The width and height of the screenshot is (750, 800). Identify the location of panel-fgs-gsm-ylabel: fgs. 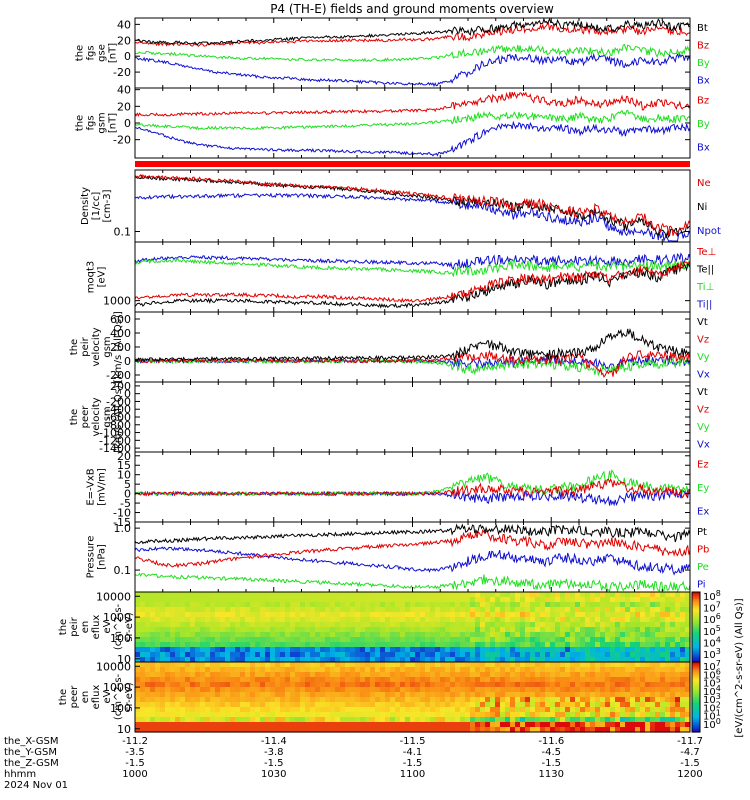
(91, 122).